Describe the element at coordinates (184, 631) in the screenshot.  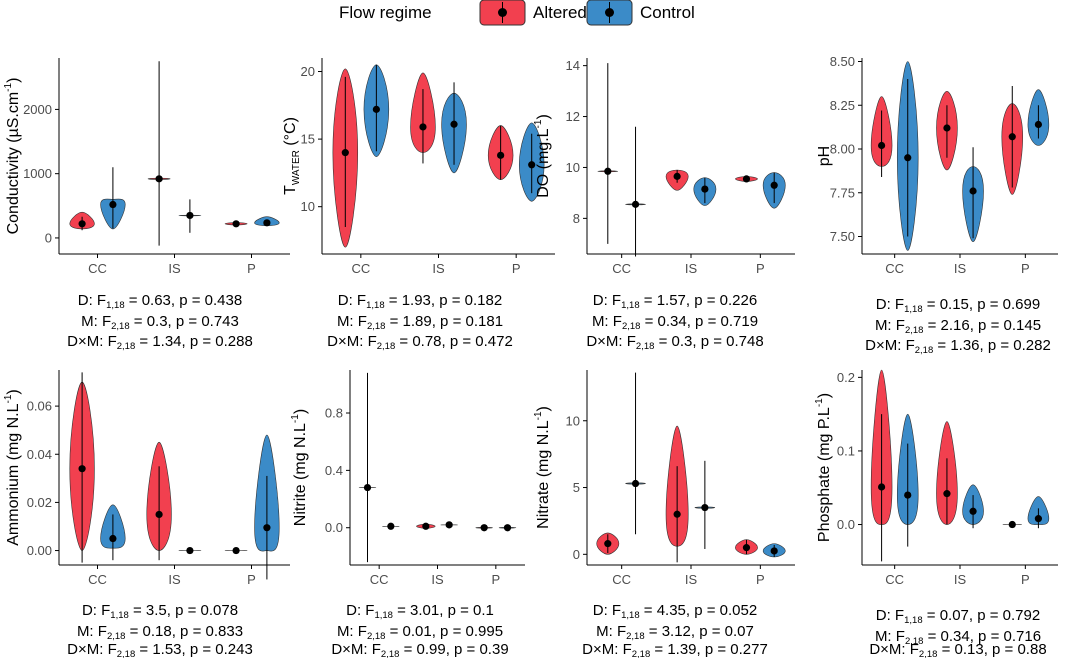
I see `stat-value: = 0.18, p = 0.833` at that location.